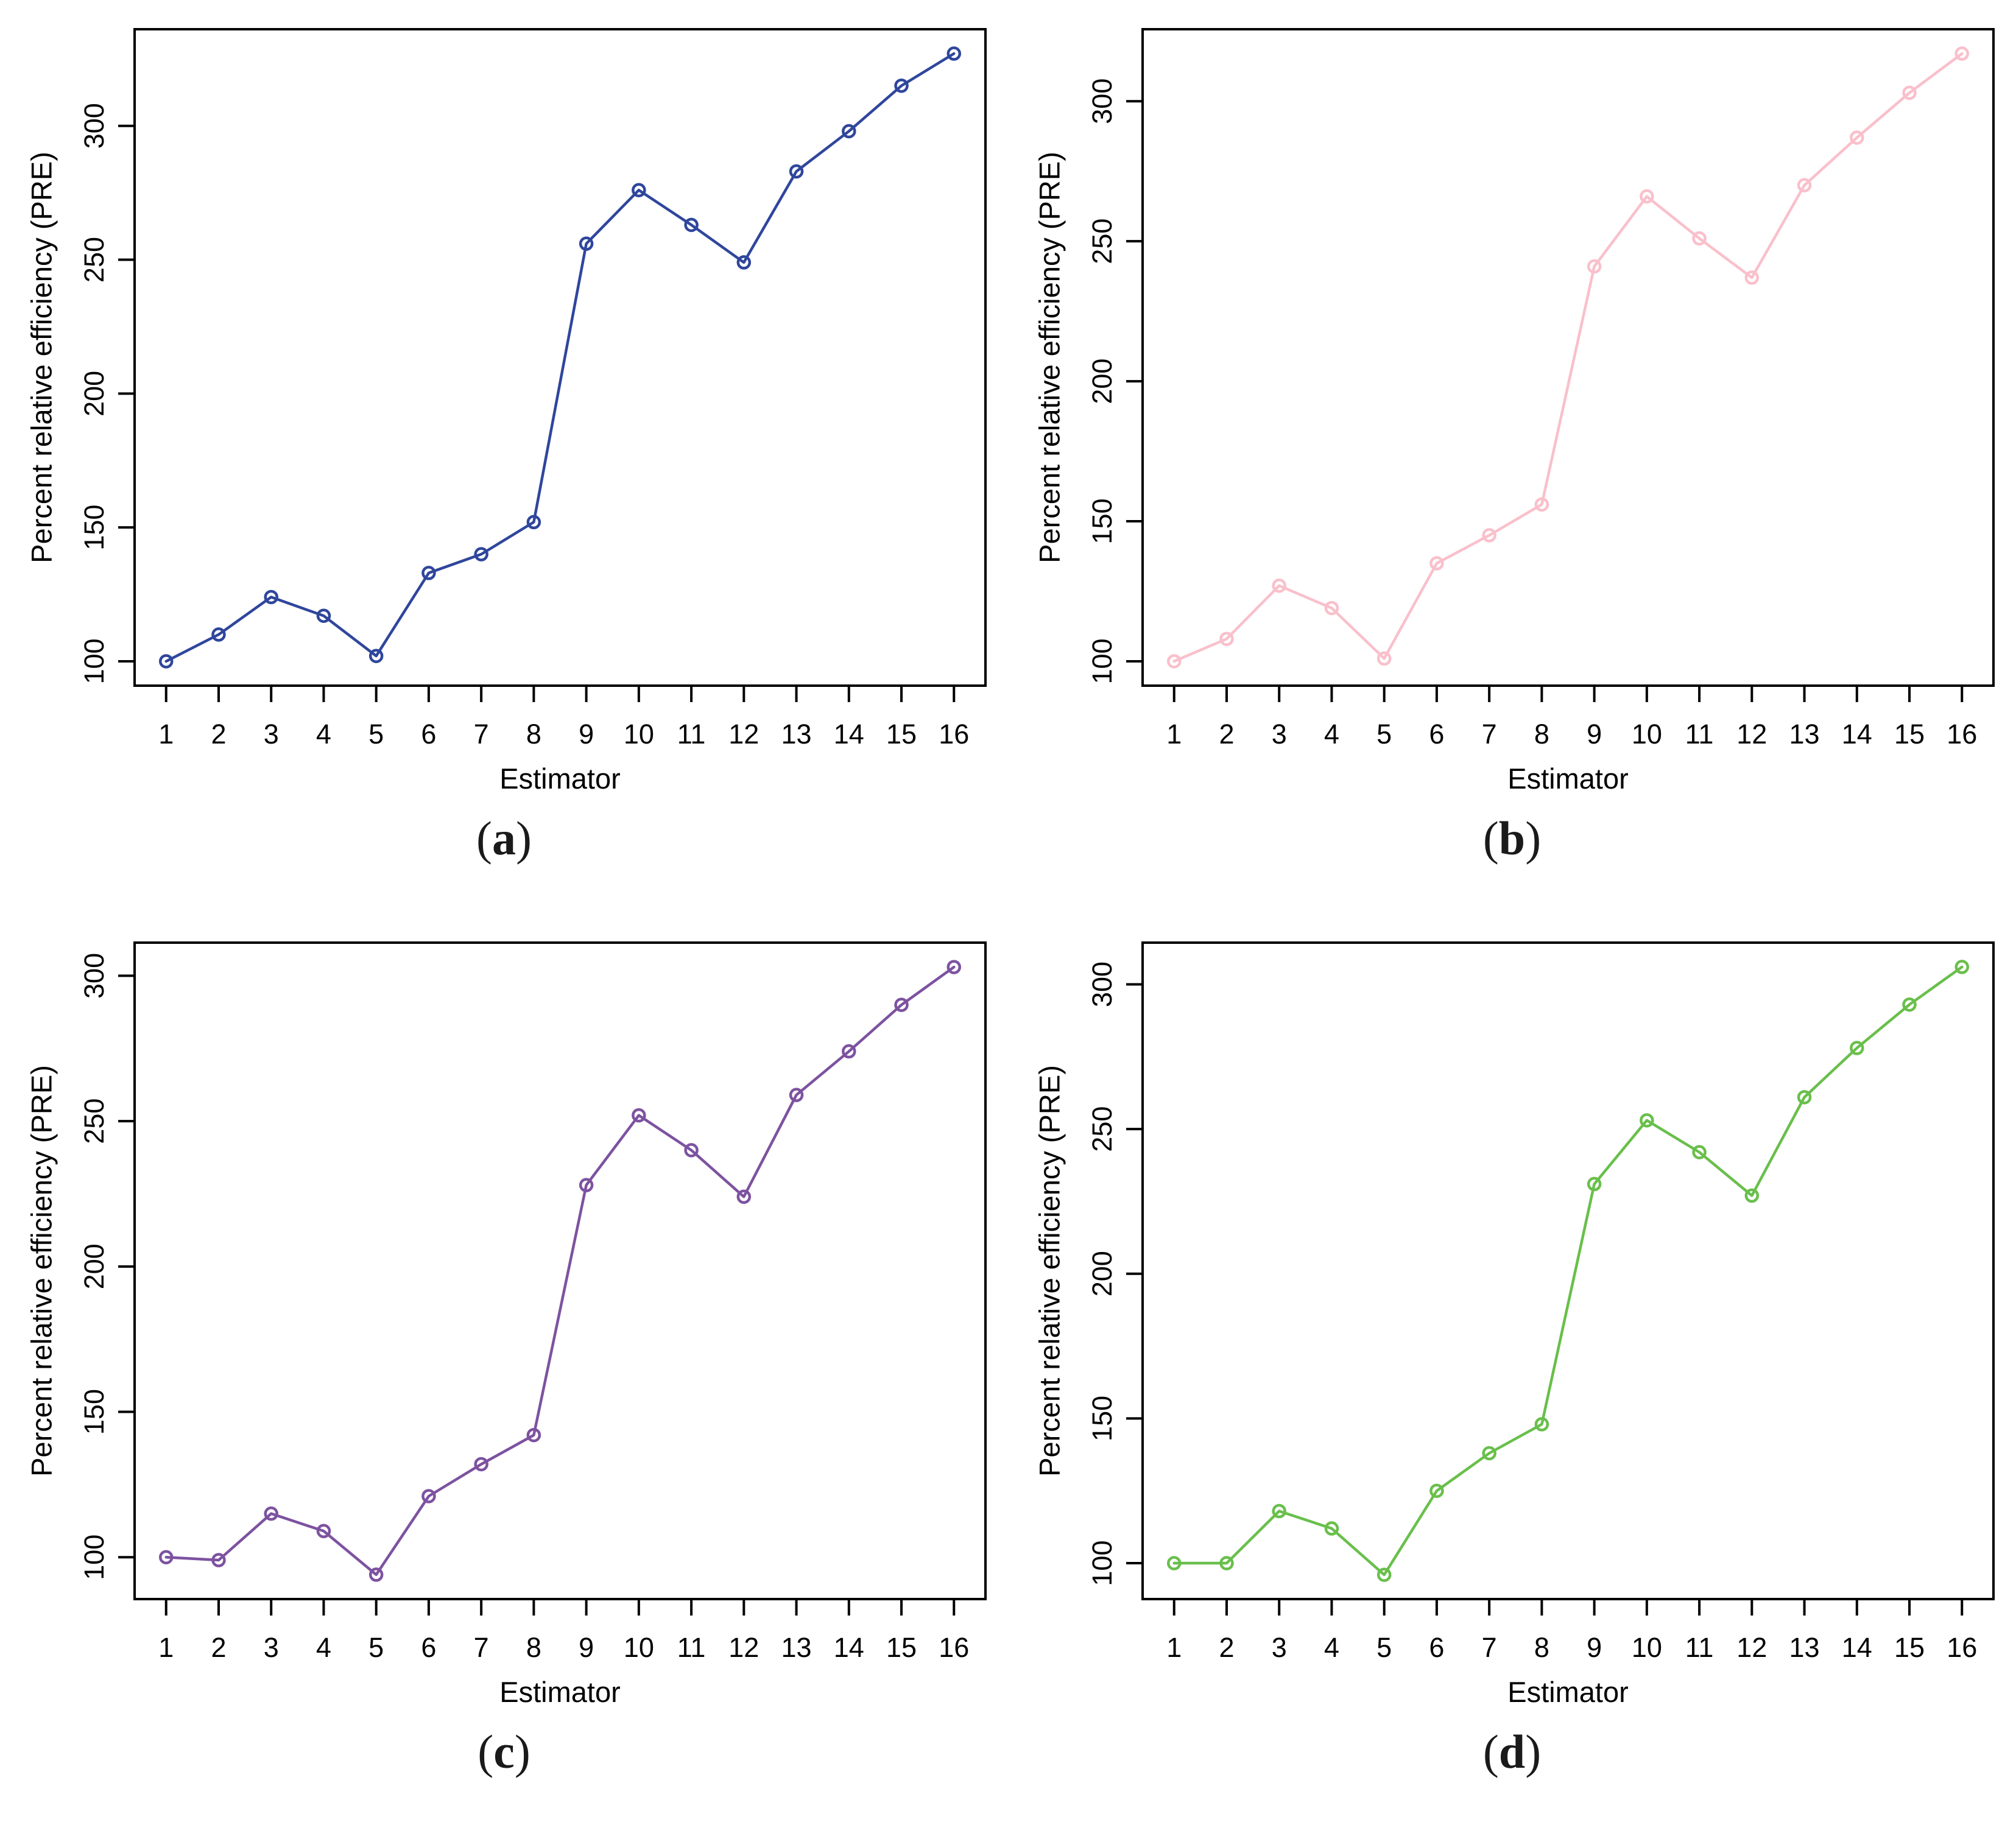 The width and height of the screenshot is (2016, 1825). Describe the element at coordinates (271, 1647) in the screenshot. I see `x-tick-label: 3` at that location.